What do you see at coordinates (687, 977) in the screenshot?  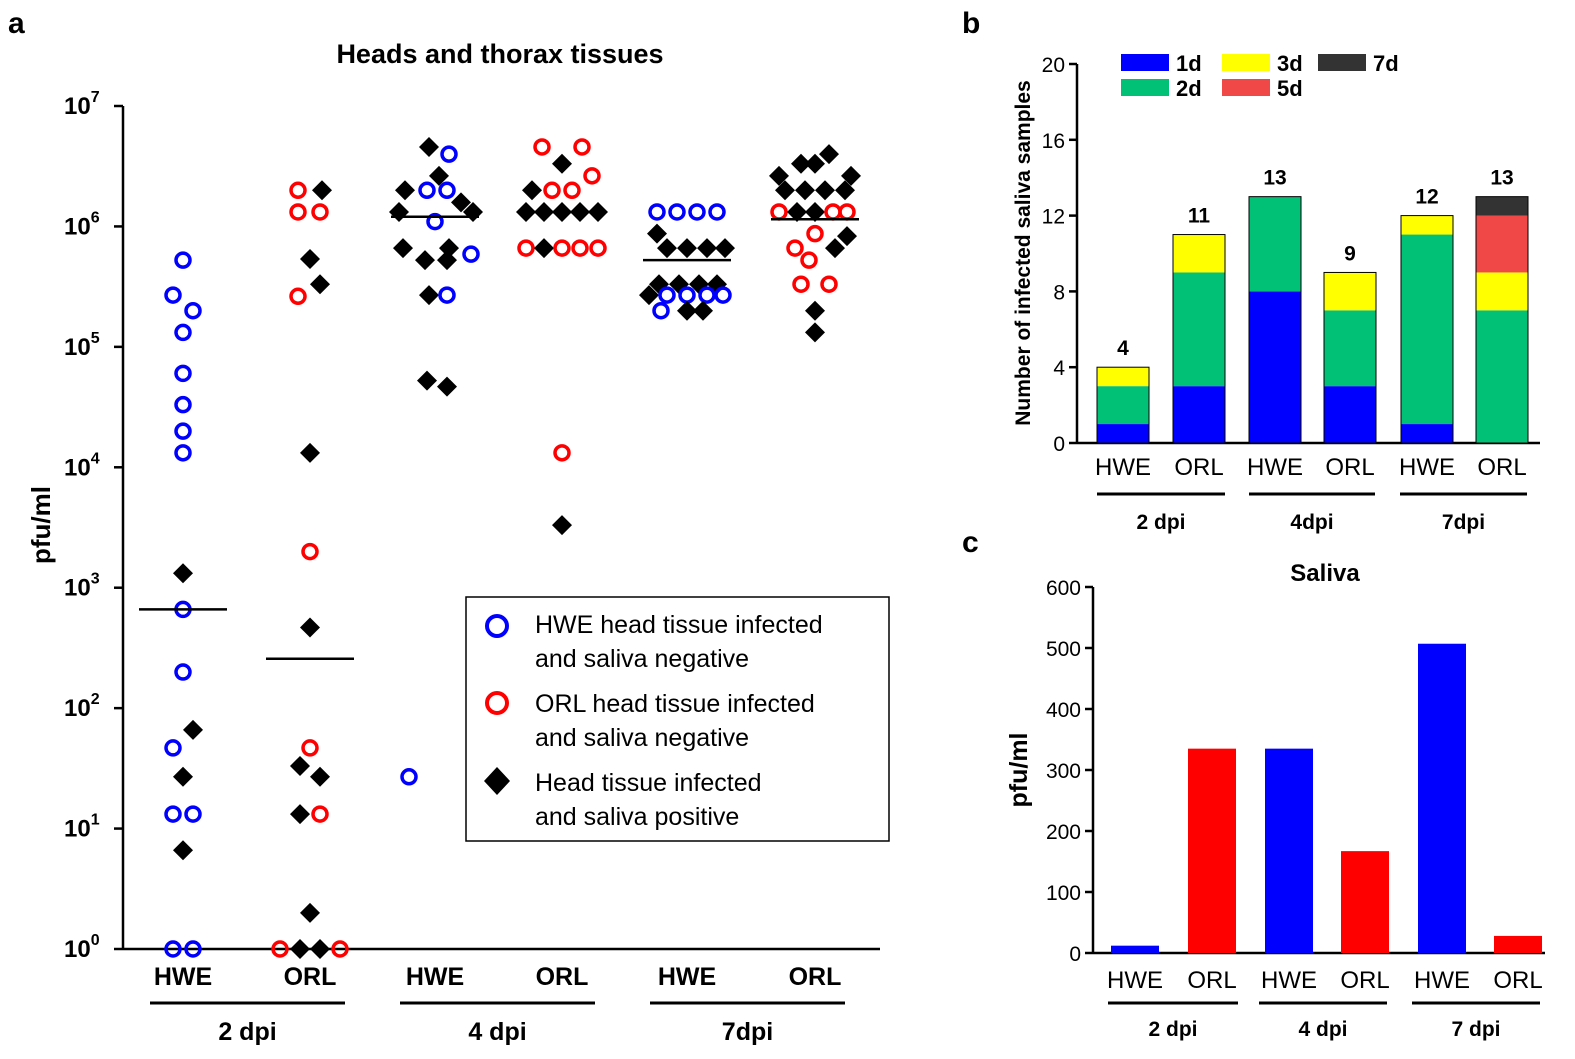 I see `a-x-tick-label: HWE` at bounding box center [687, 977].